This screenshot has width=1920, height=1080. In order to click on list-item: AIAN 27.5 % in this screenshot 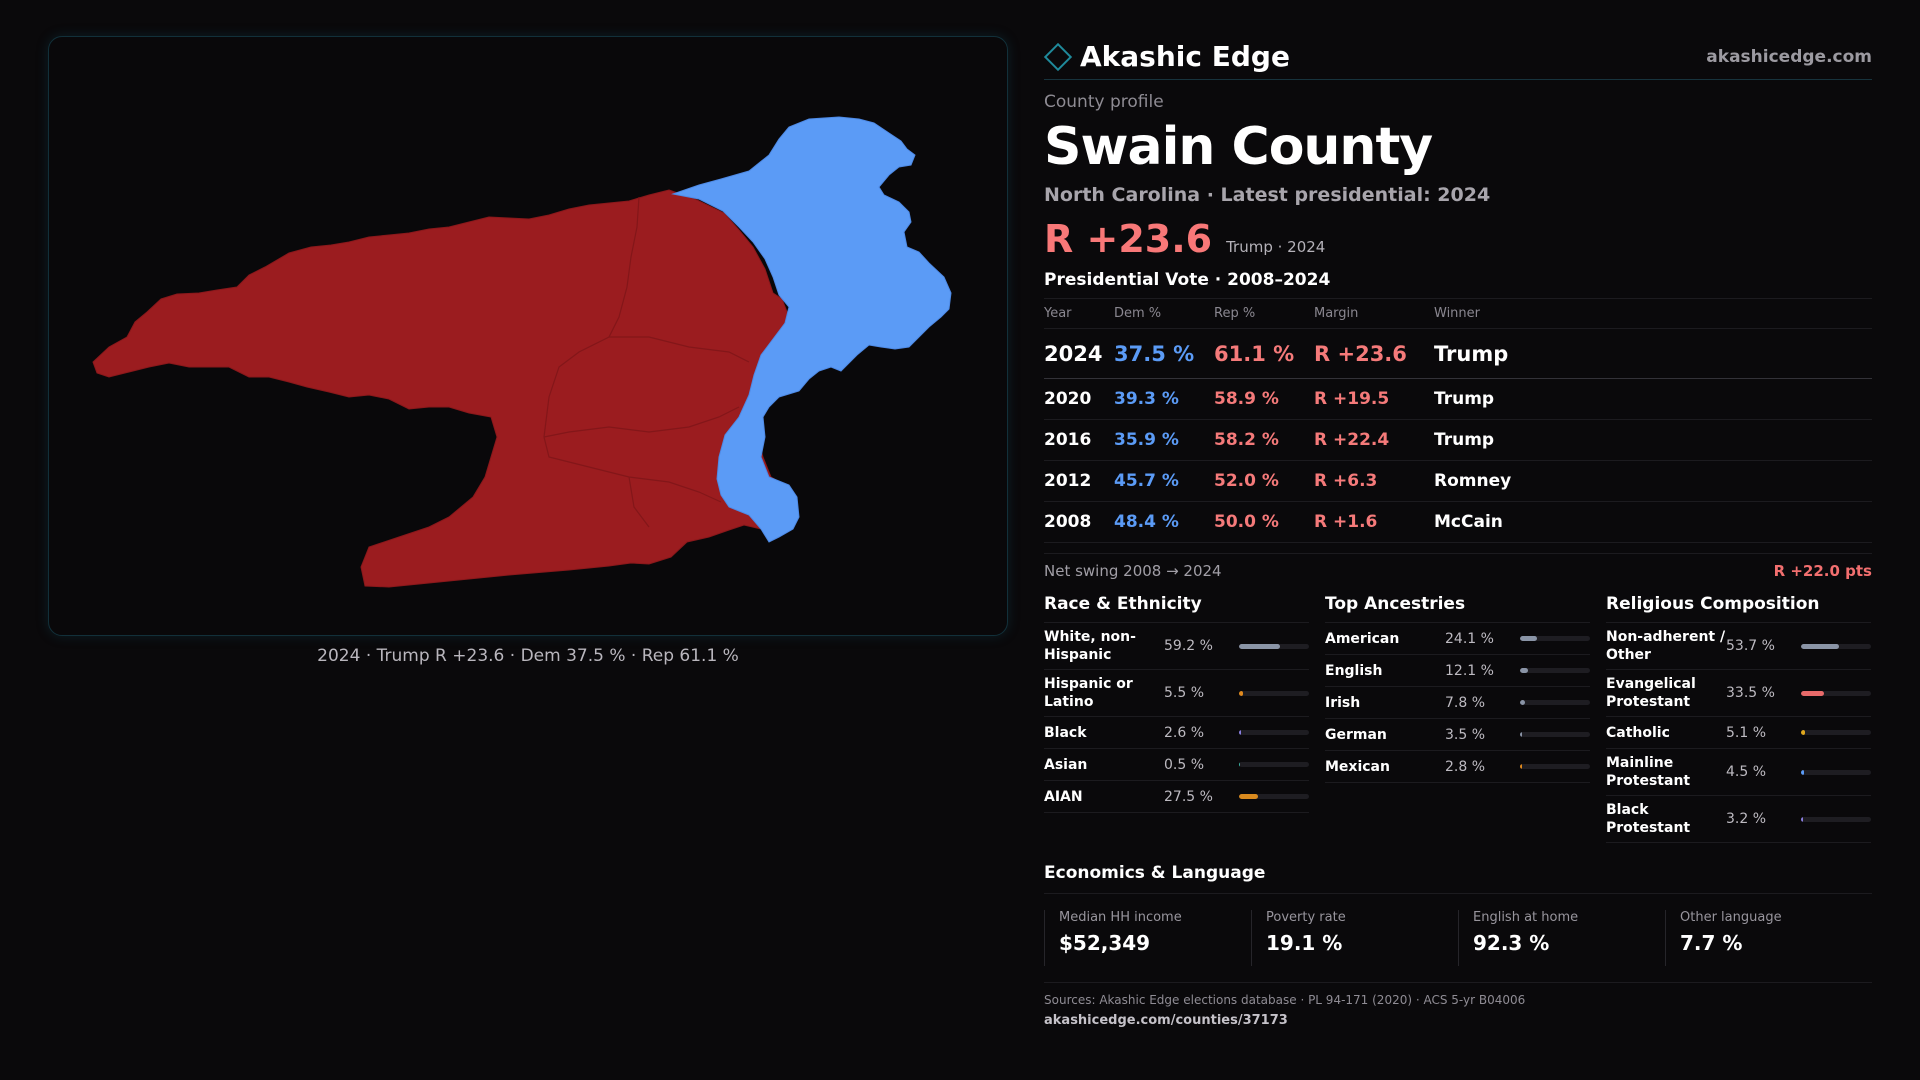, I will do `click(1176, 797)`.